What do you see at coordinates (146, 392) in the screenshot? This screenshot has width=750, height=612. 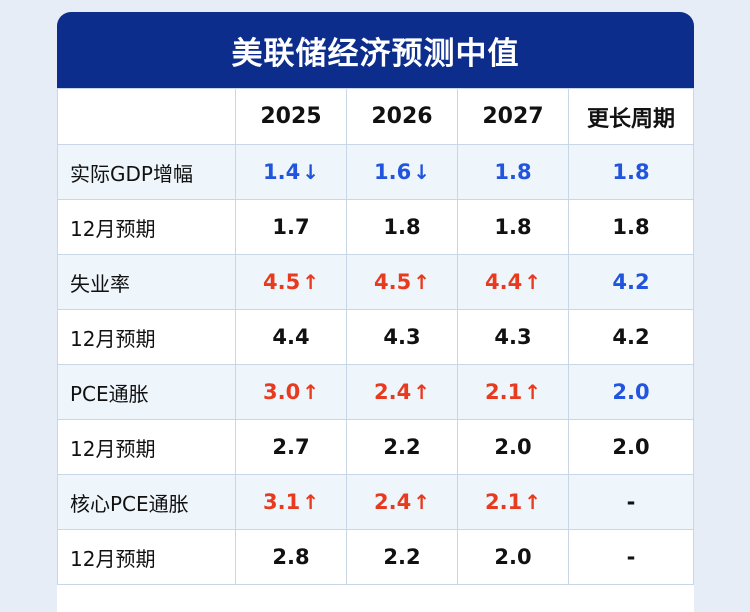 I see `row-label: PCE通胀` at bounding box center [146, 392].